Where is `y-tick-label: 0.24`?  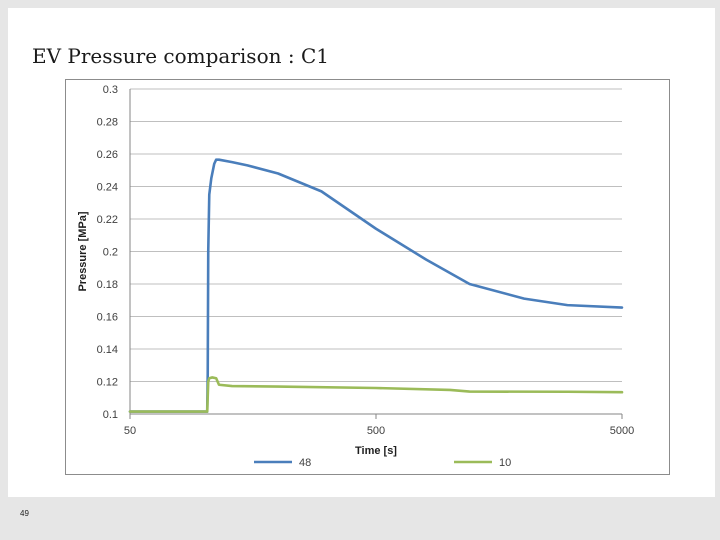
y-tick-label: 0.24 is located at coordinates (107, 188).